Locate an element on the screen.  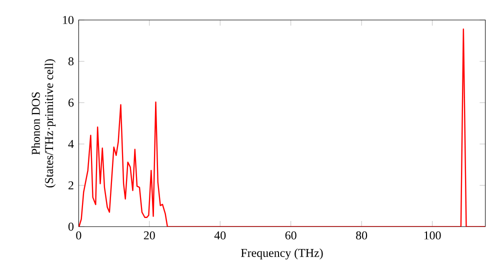
y-tick-label: 10 is located at coordinates (68, 20).